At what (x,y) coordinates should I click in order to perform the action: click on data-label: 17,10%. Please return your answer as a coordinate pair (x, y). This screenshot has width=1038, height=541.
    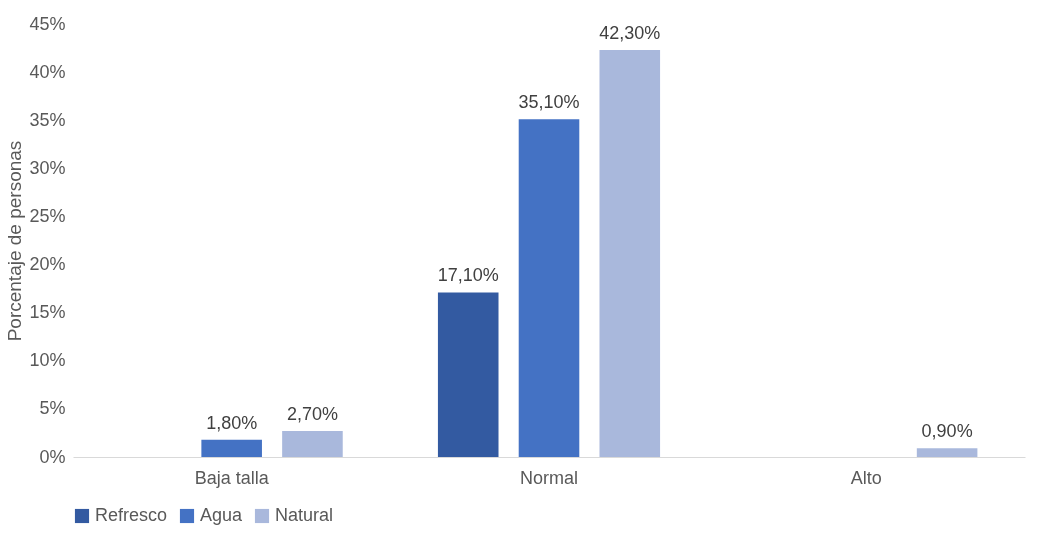
    Looking at the image, I should click on (468, 275).